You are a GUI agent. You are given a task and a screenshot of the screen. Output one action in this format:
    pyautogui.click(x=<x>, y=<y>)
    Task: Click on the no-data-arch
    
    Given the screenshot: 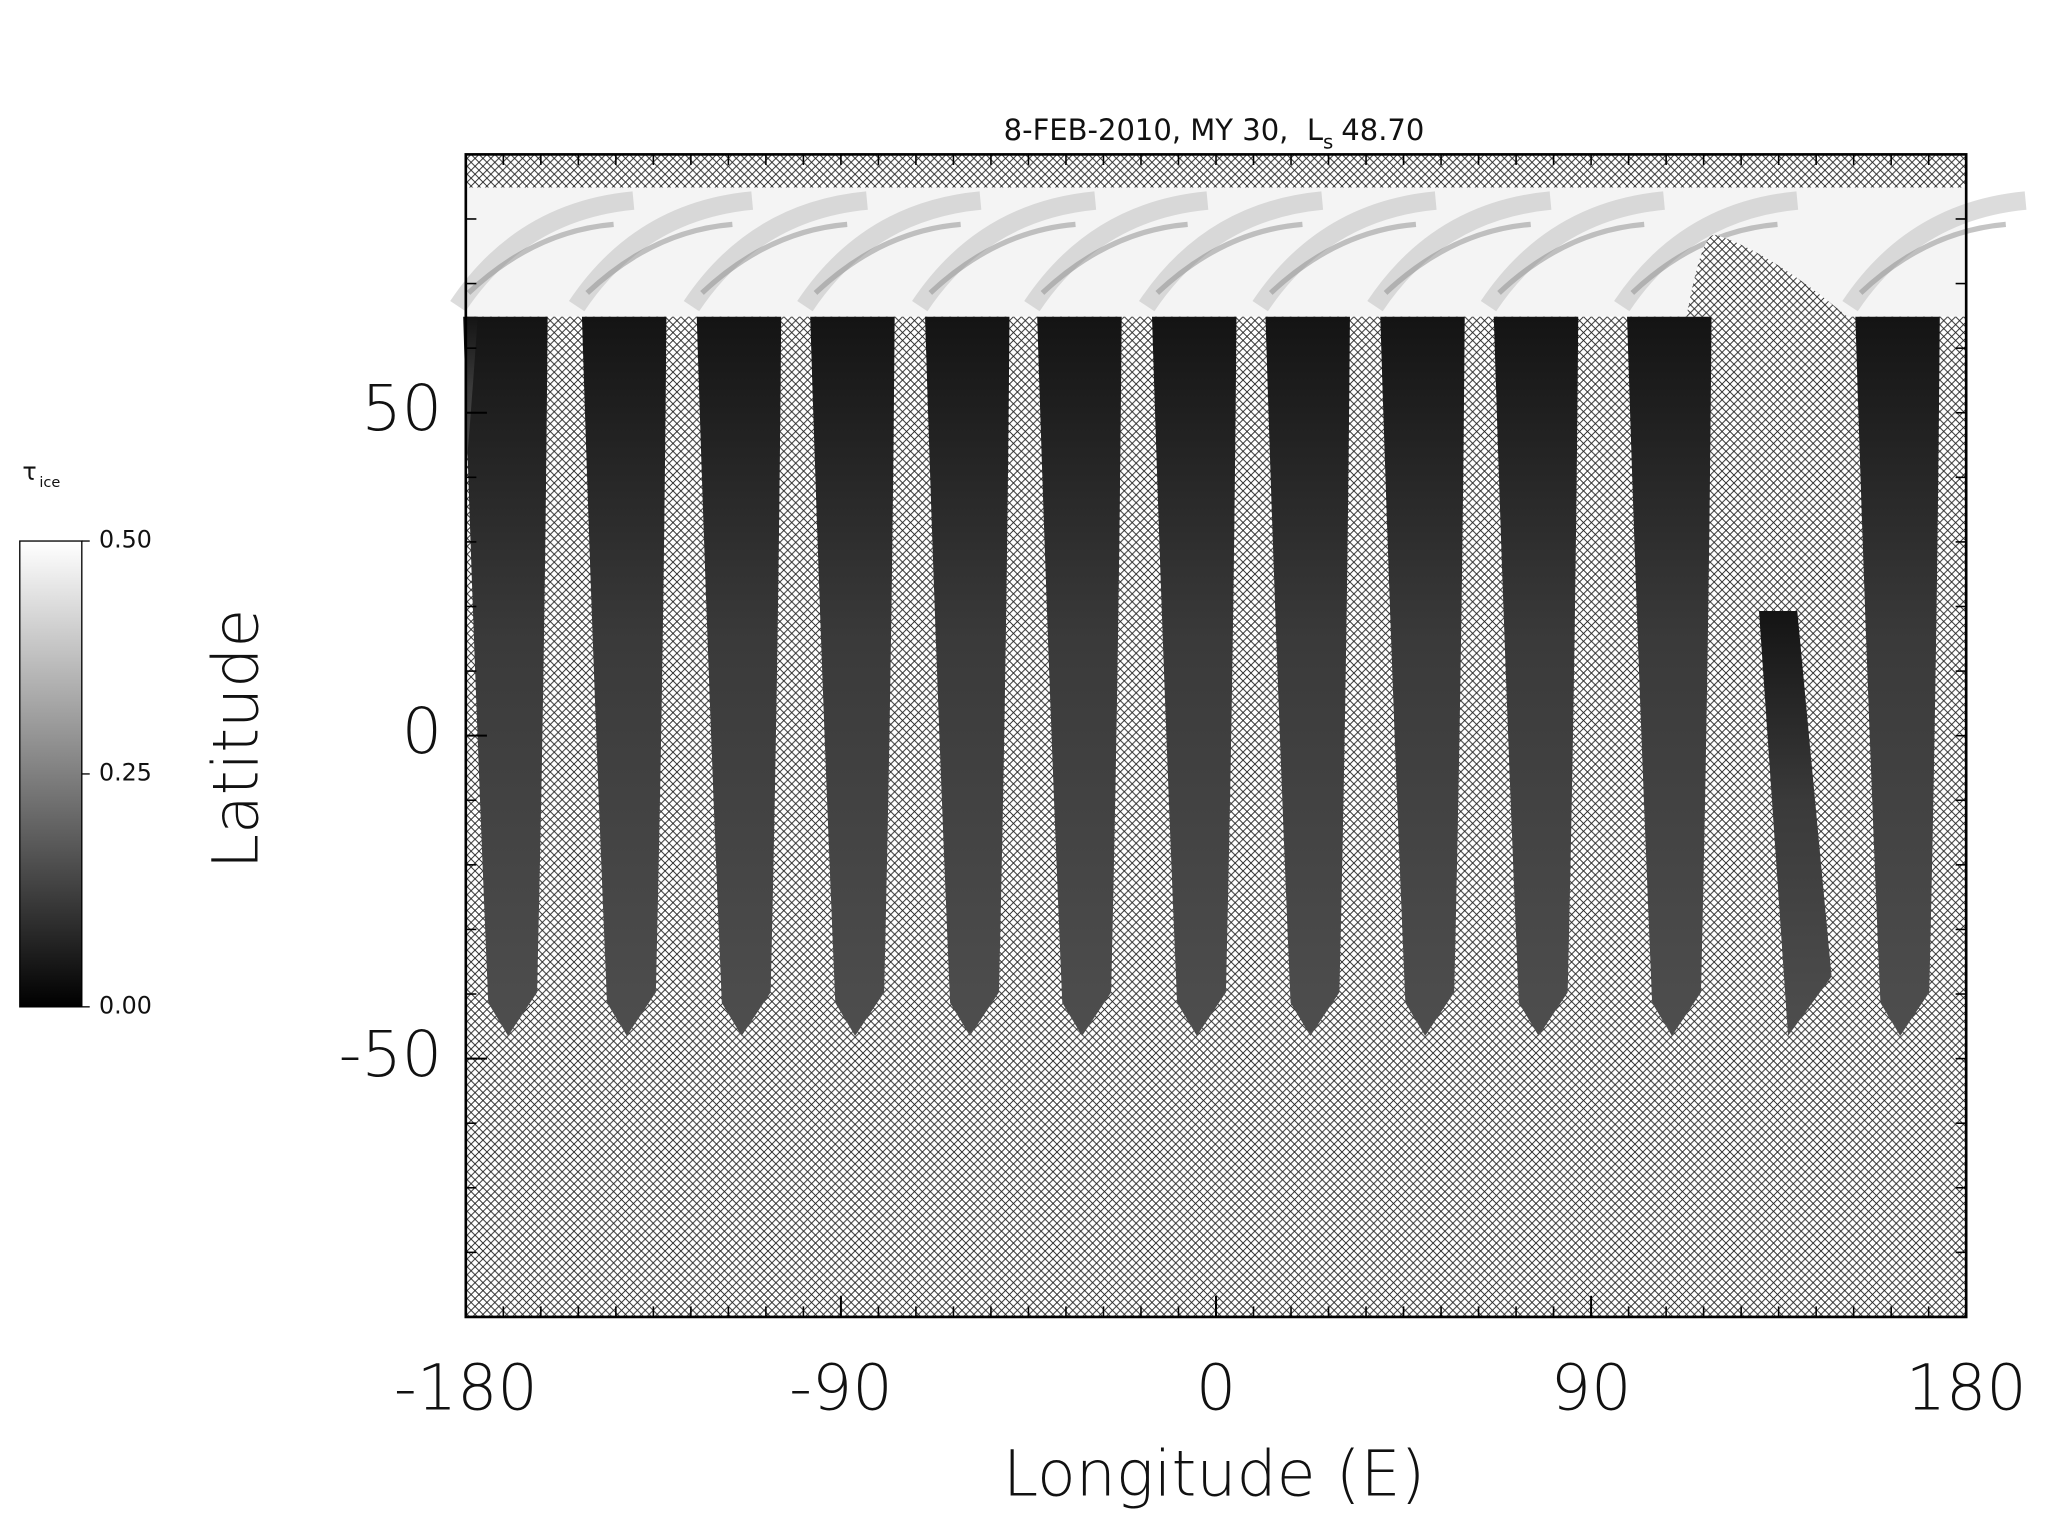 What is the action you would take?
    pyautogui.click(x=1767, y=275)
    